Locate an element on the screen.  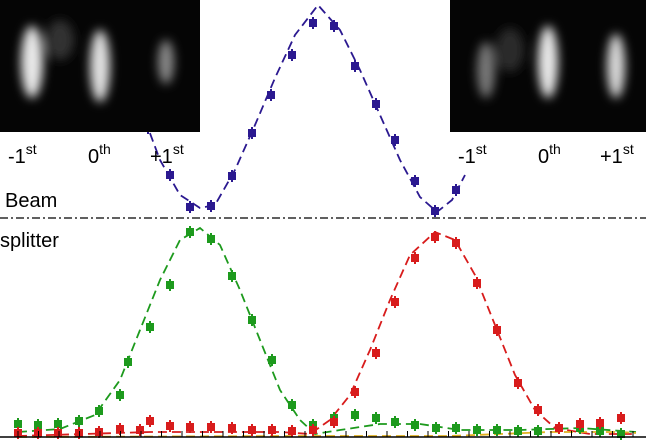
inset-labels: -1st 0th +1st -1st 0th +1st is located at coordinates (321, 154).